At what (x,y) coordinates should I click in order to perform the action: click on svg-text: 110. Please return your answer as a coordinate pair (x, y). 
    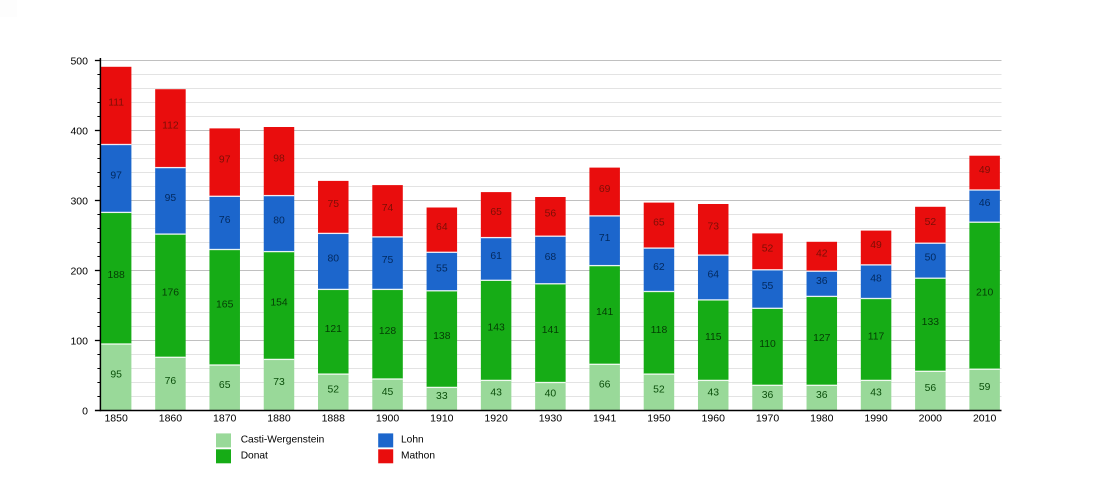
    Looking at the image, I should click on (767, 344).